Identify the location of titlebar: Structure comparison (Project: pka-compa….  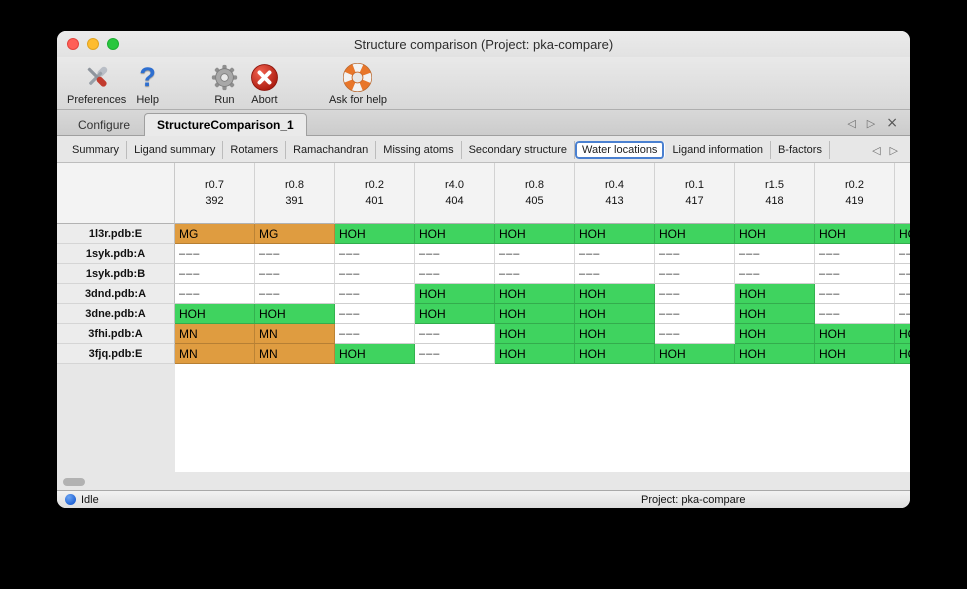
(483, 44).